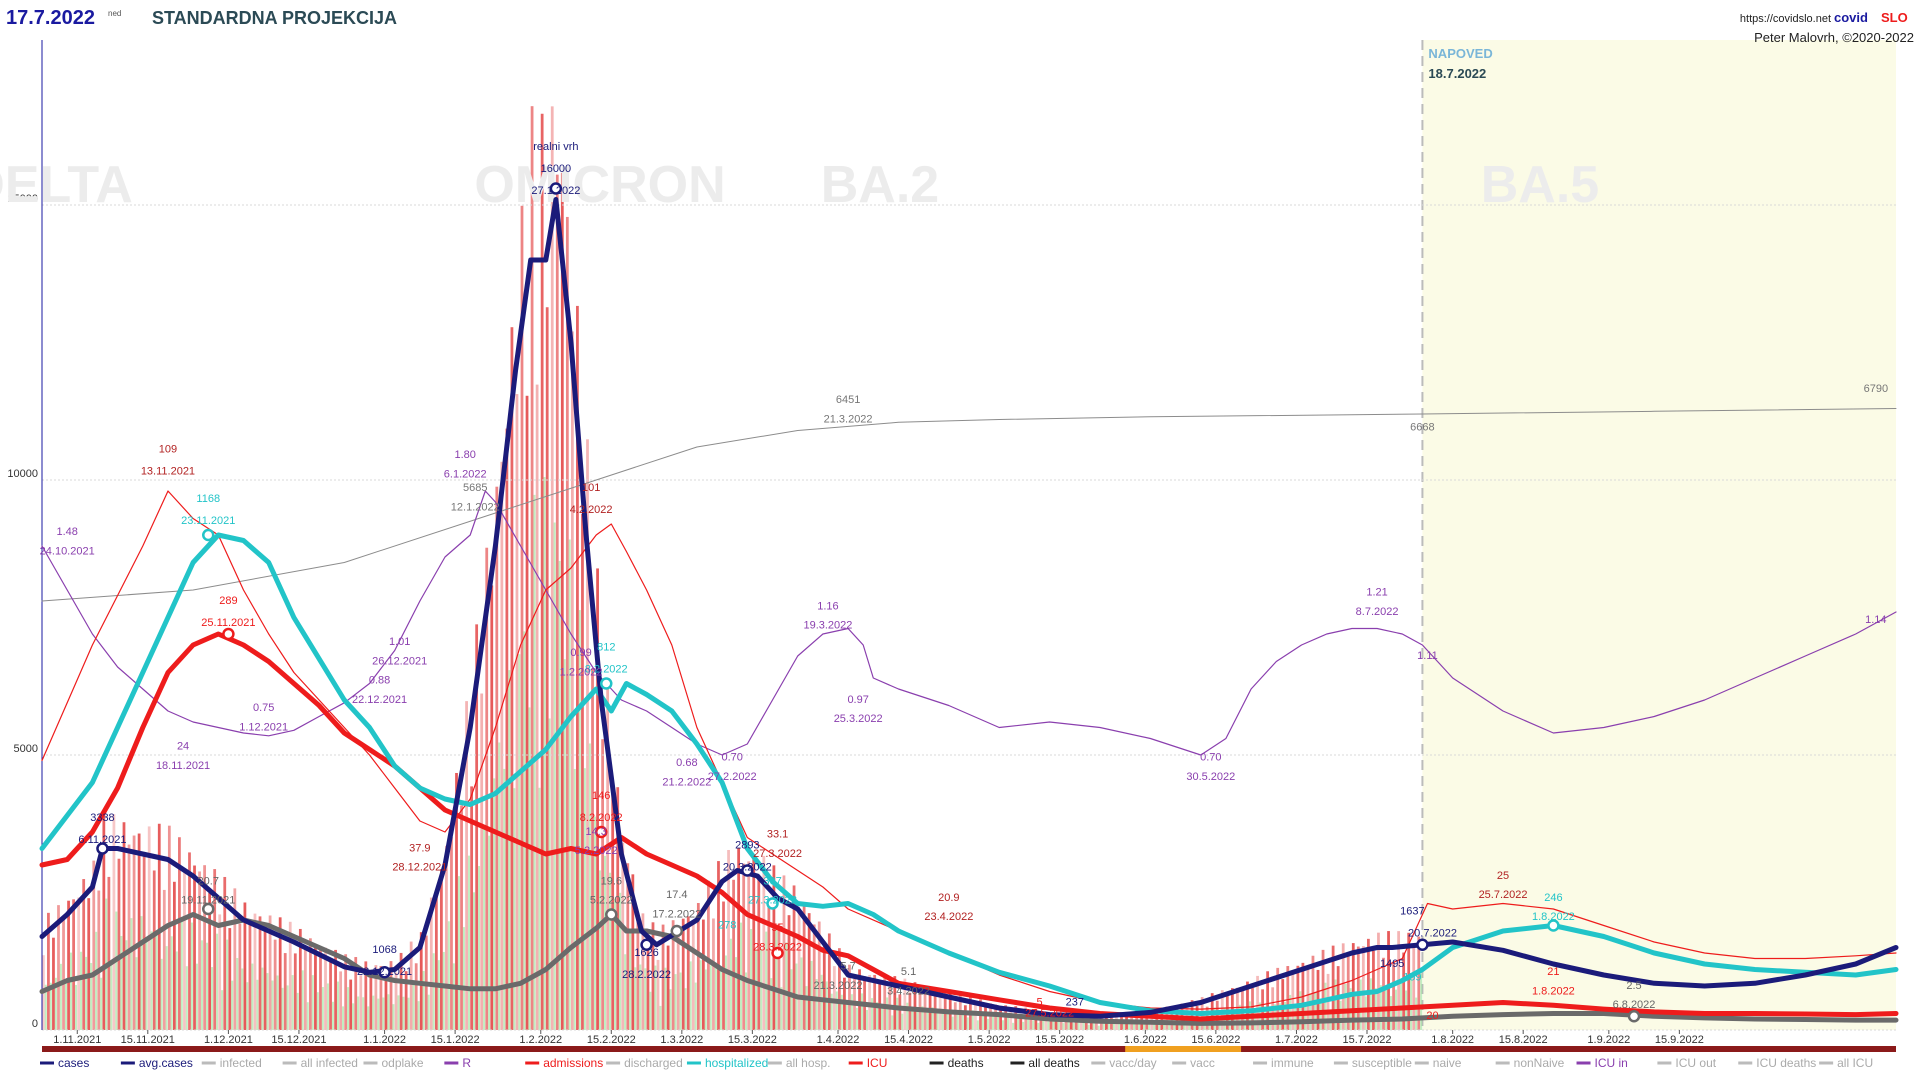  Describe the element at coordinates (732, 777) in the screenshot. I see `annotation-label: 27.2.2022` at that location.